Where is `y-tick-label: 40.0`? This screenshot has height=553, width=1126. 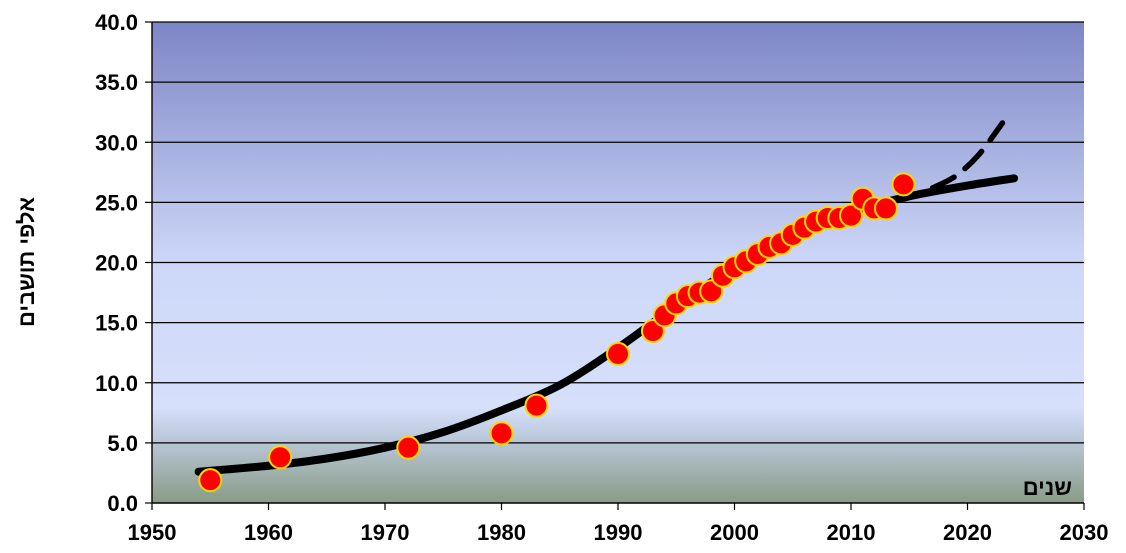 y-tick-label: 40.0 is located at coordinates (116, 22).